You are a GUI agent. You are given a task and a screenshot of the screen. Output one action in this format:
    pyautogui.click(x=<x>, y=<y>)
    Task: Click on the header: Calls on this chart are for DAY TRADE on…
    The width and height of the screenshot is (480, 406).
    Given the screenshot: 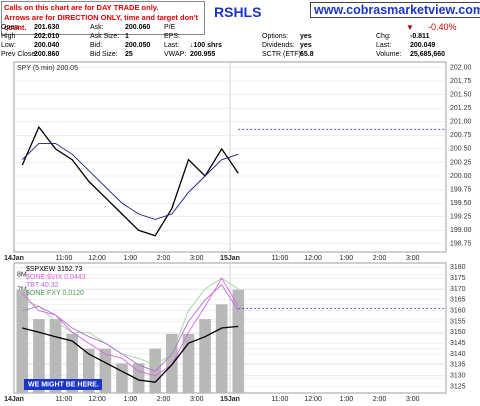 What is the action you would take?
    pyautogui.click(x=240, y=30)
    